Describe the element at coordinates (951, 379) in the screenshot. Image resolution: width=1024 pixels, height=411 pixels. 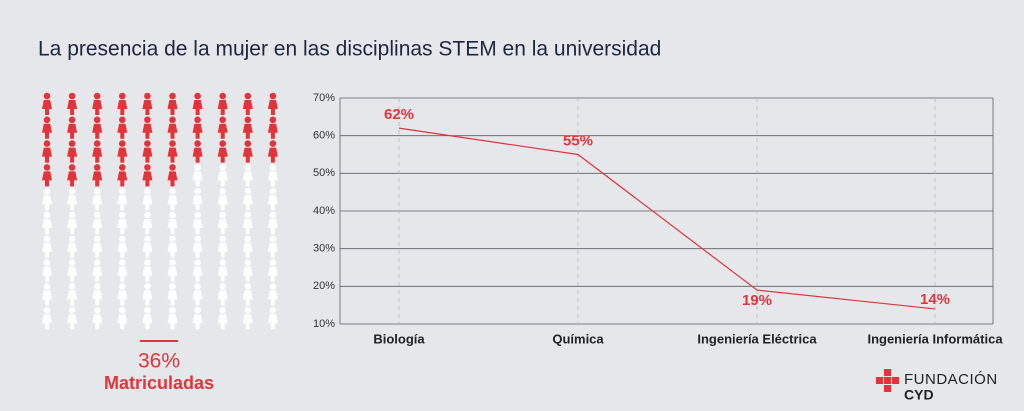
I see `logo-text: FUNDACIÓN` at that location.